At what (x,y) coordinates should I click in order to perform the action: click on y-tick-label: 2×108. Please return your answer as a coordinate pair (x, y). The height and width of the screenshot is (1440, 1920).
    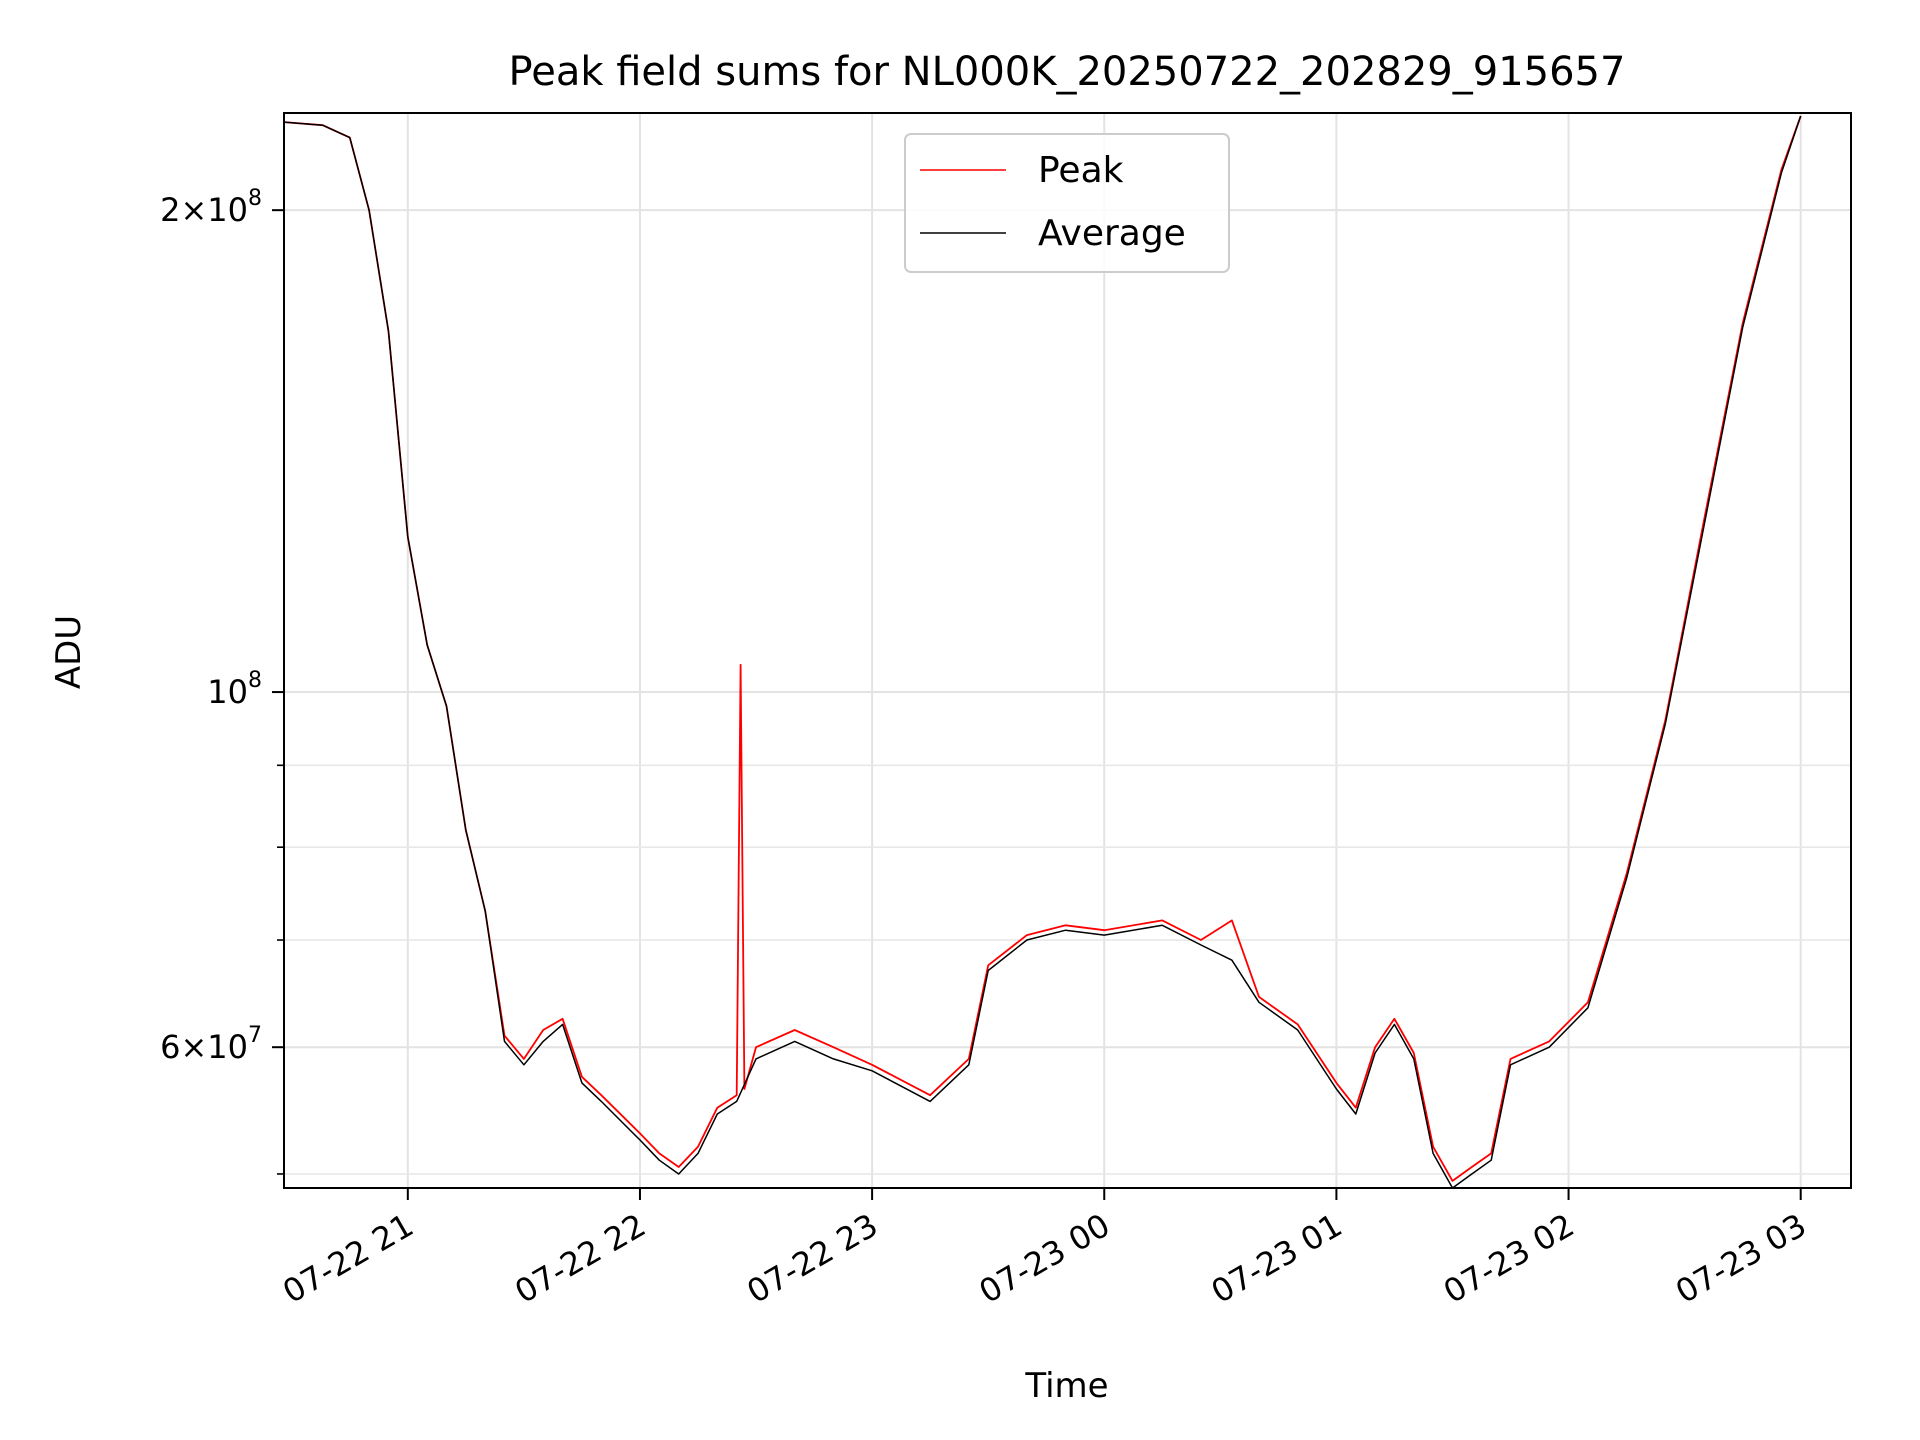
    Looking at the image, I should click on (211, 207).